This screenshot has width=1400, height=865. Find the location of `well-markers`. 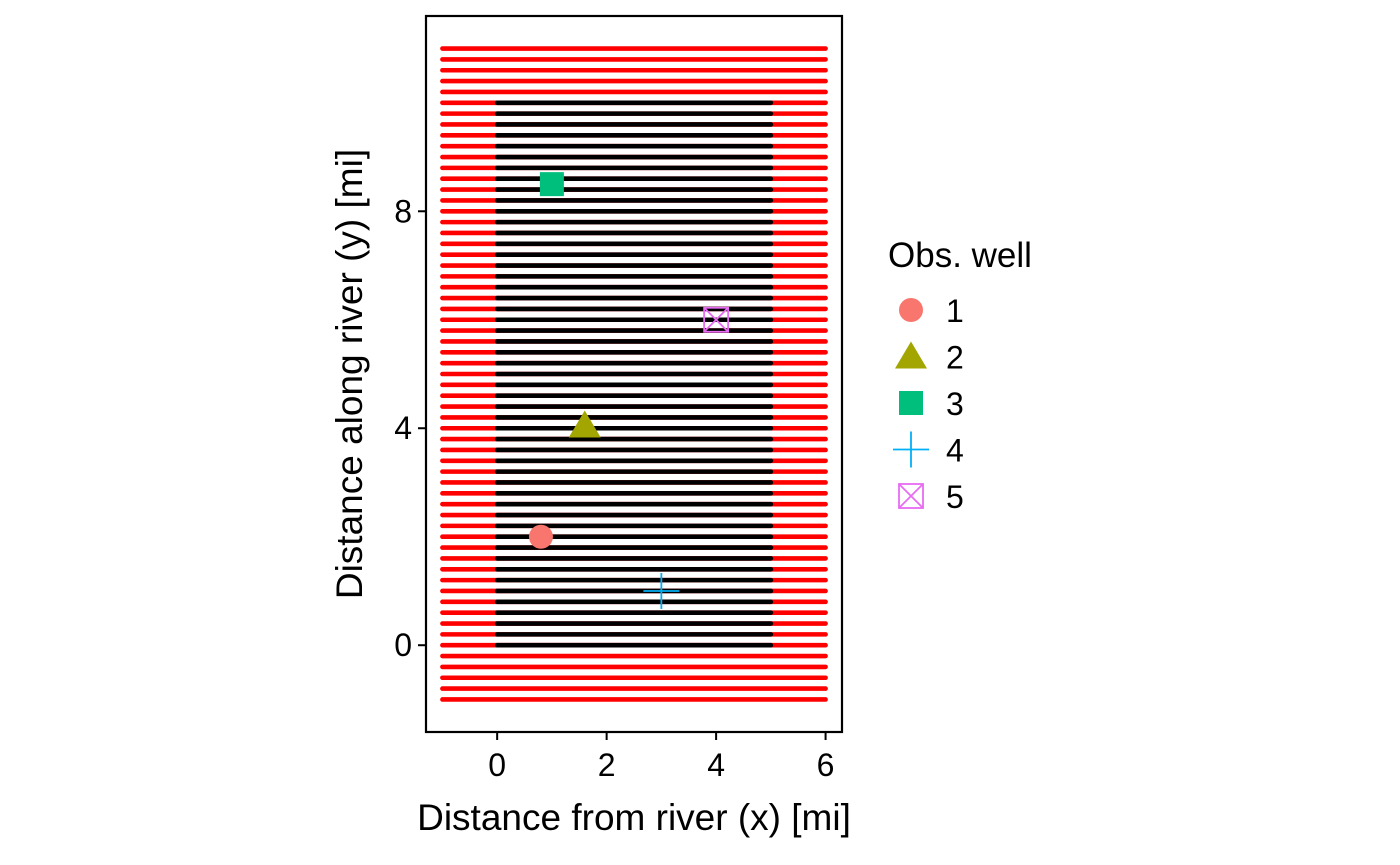

well-markers is located at coordinates (629, 390).